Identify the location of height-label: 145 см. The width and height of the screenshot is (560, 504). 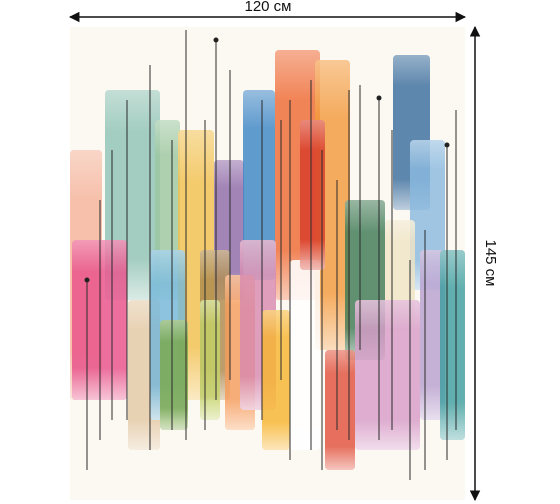
(490, 262).